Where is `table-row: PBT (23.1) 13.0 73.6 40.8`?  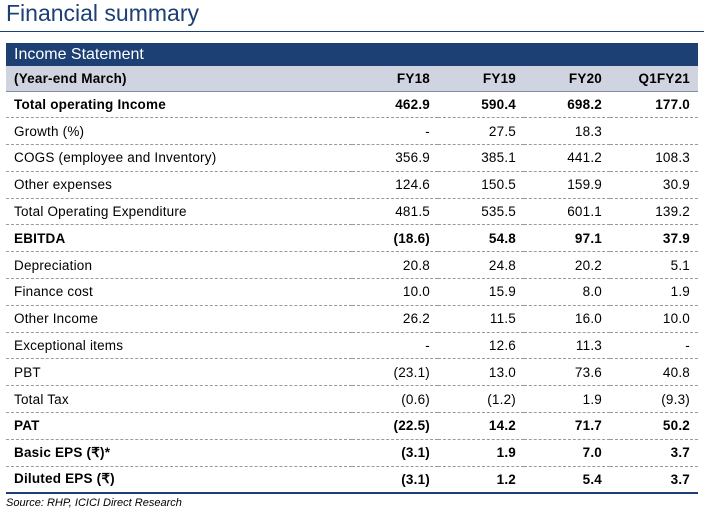
table-row: PBT (23.1) 13.0 73.6 40.8 is located at coordinates (352, 372).